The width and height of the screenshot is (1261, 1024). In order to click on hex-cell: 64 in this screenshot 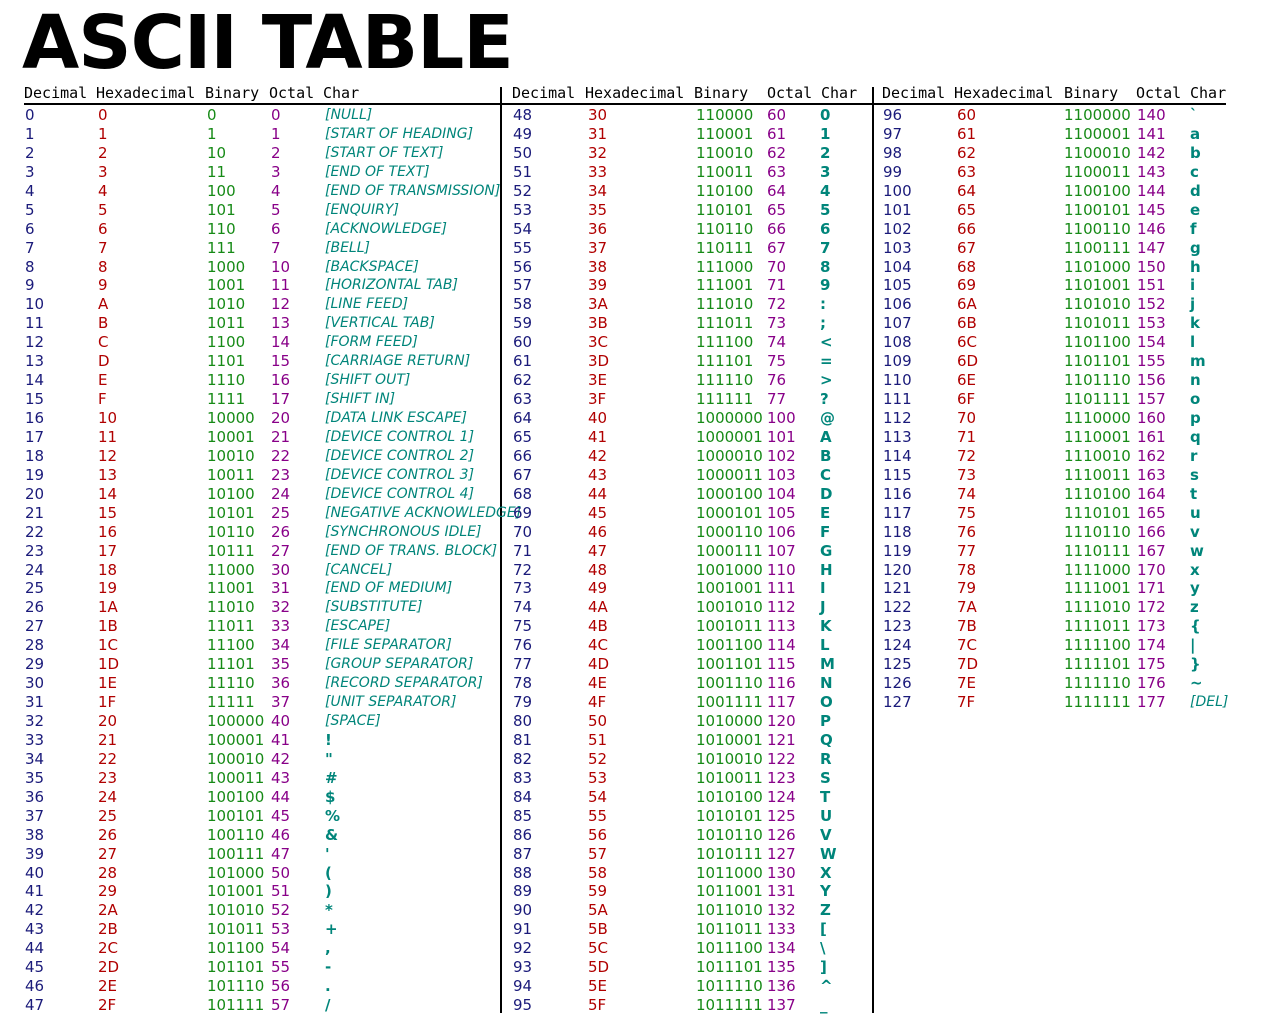, I will do `click(967, 190)`.